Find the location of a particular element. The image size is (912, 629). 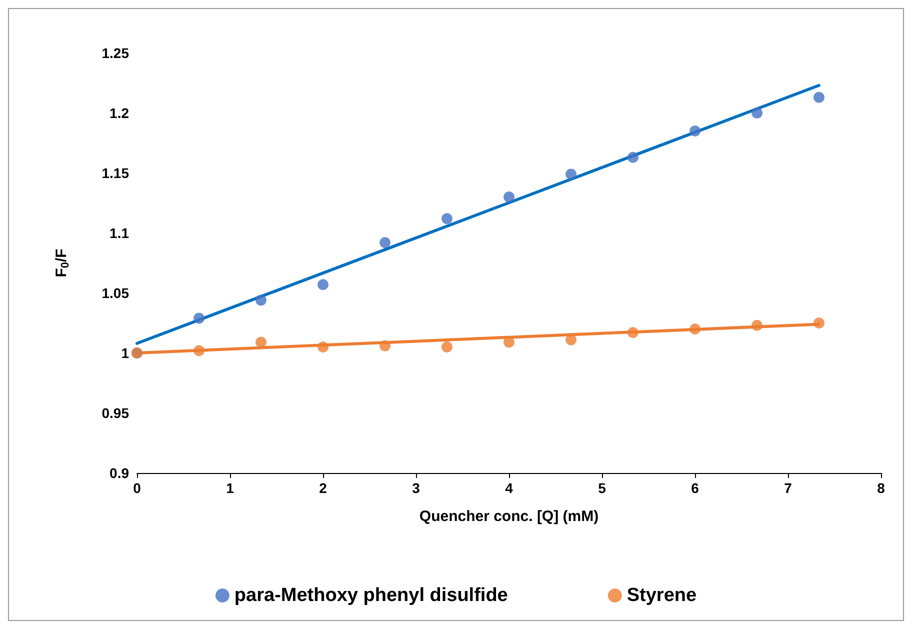

x-tick-label: 4 is located at coordinates (509, 488).